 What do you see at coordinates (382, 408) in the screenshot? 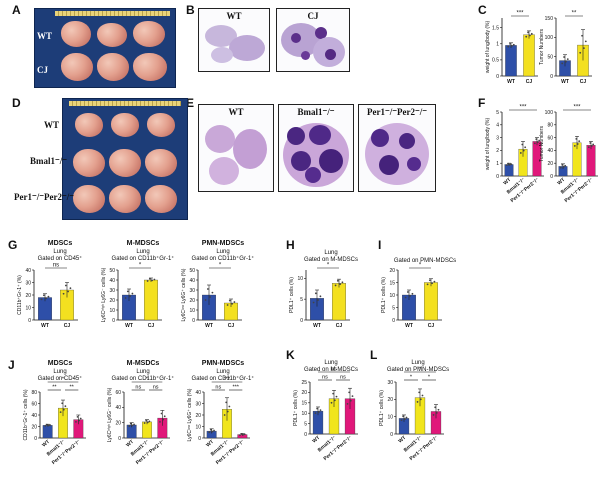
I see `y-axis-label: PDL1⁺ cells (%)` at bounding box center [382, 408].